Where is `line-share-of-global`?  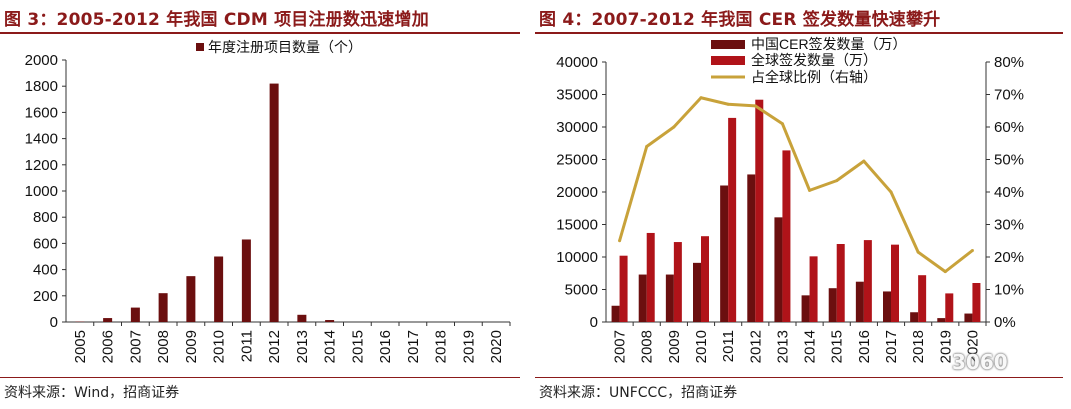
line-share-of-global is located at coordinates (796, 185).